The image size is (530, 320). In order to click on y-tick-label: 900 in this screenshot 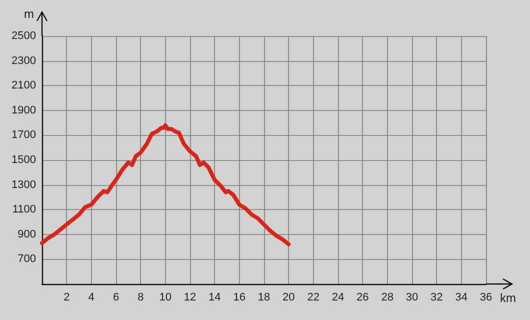, I will do `click(27, 234)`.